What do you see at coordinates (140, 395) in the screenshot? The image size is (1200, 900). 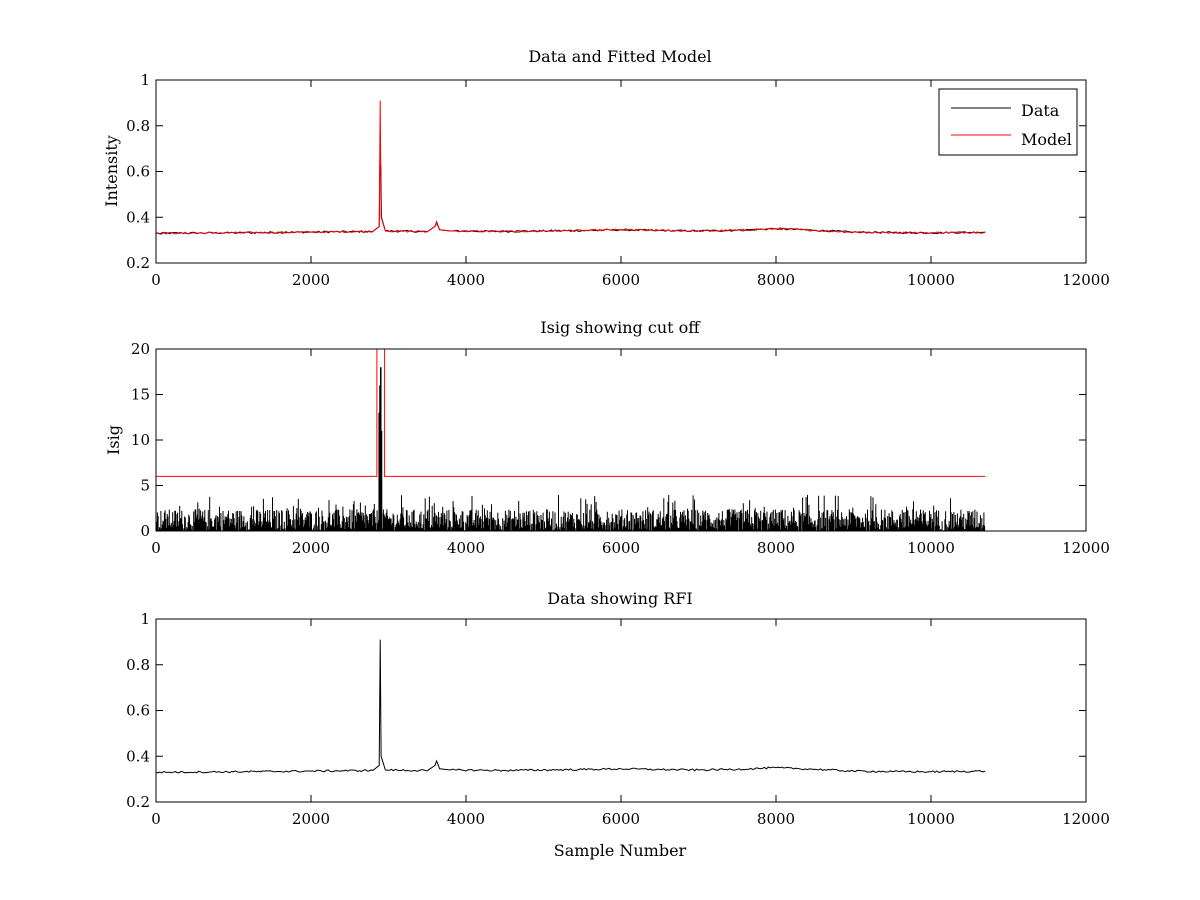 I see `y-tick-label: 15` at bounding box center [140, 395].